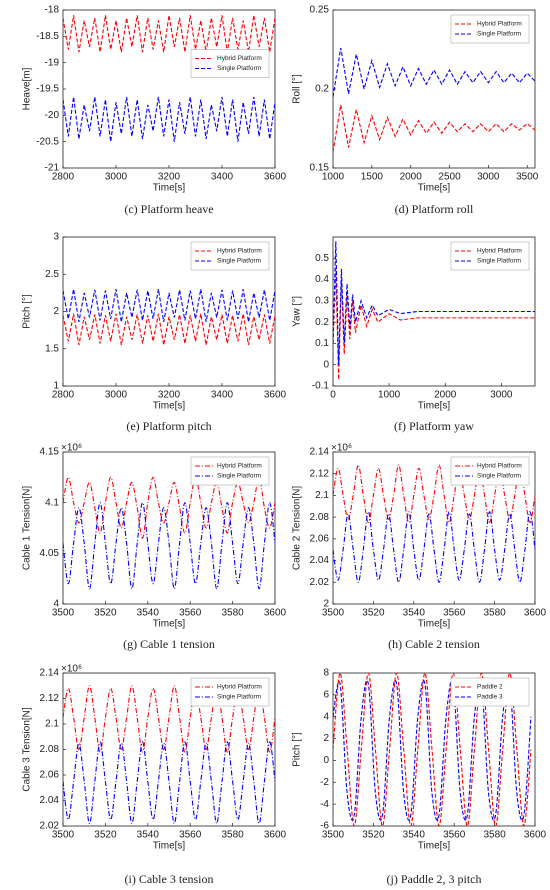  I want to click on caption: (g) Cable 1 tension, so click(169, 644).